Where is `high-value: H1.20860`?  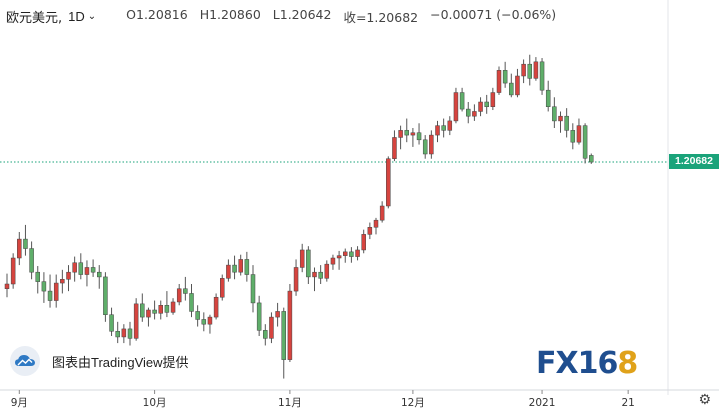 high-value: H1.20860 is located at coordinates (230, 14).